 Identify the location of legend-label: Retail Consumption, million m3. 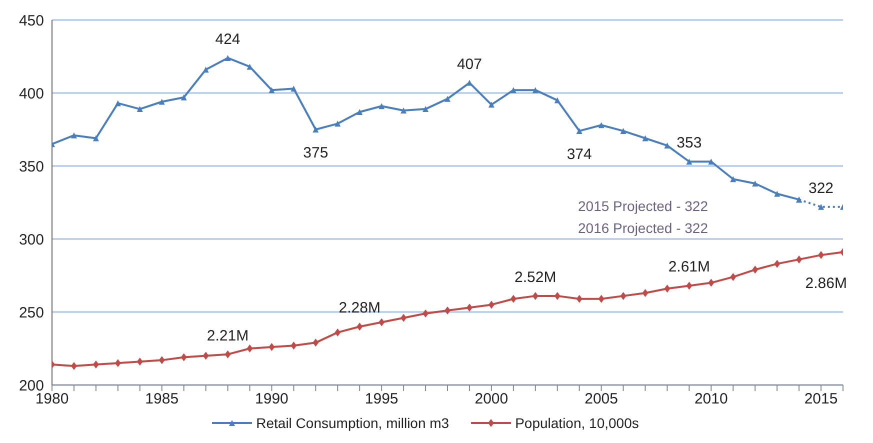
(352, 423).